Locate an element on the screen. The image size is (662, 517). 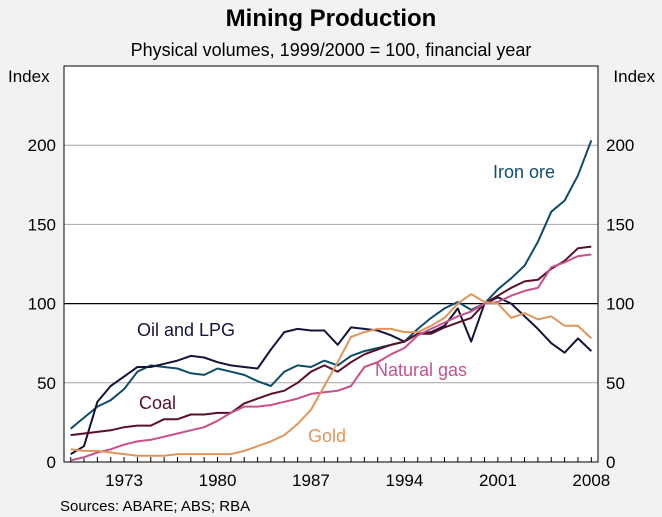
label-natural-gas: Natural gas is located at coordinates (421, 370).